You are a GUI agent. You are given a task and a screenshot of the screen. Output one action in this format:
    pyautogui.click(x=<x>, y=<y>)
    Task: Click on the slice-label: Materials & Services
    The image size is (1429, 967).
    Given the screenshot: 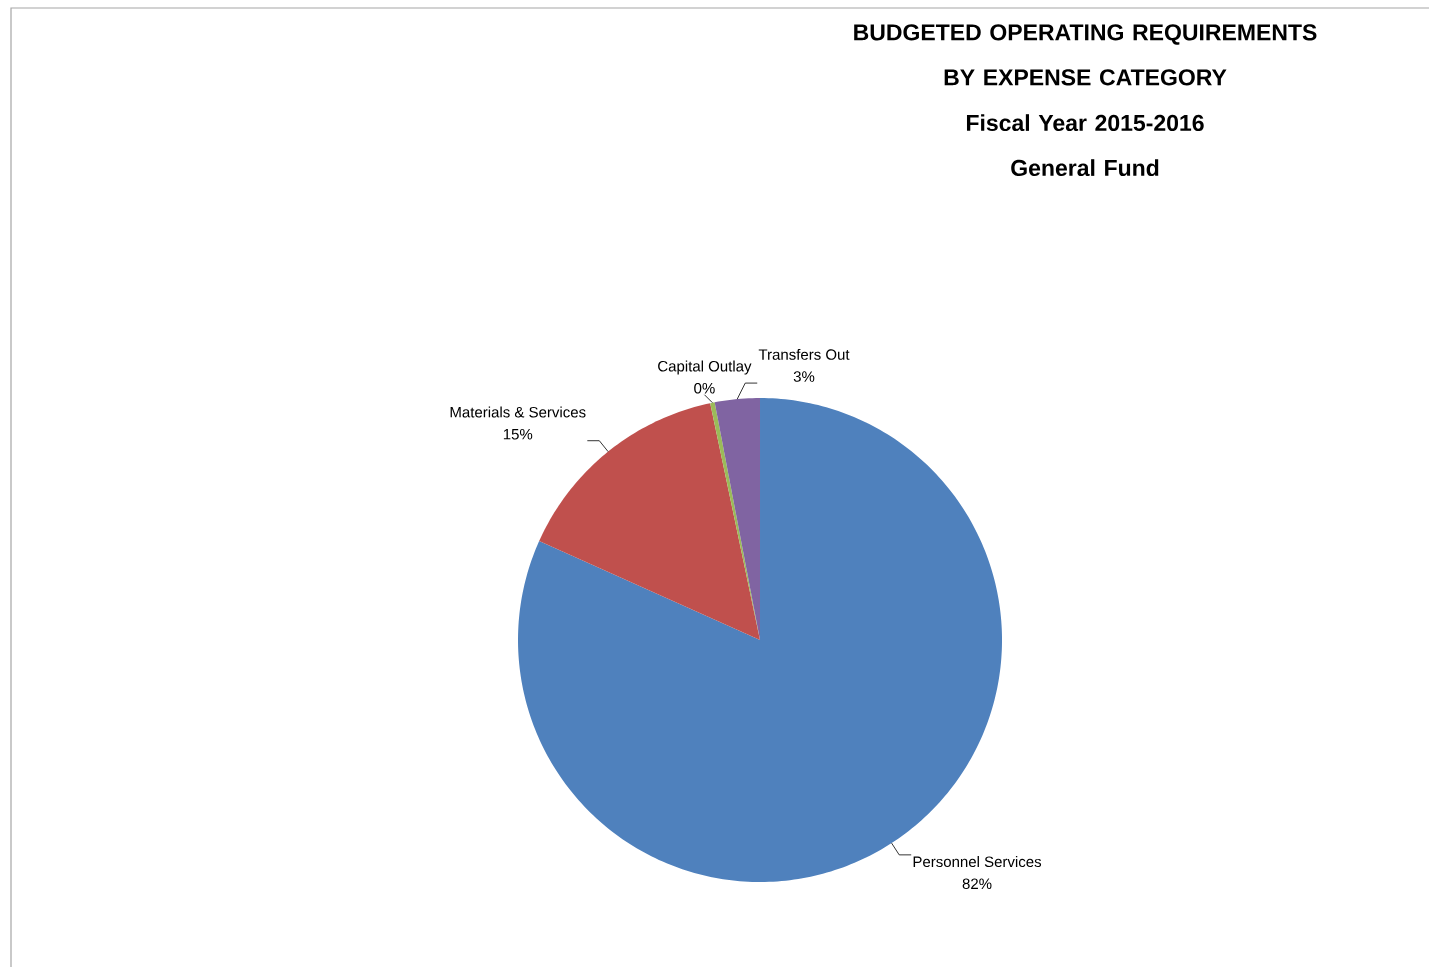 What is the action you would take?
    pyautogui.click(x=518, y=412)
    